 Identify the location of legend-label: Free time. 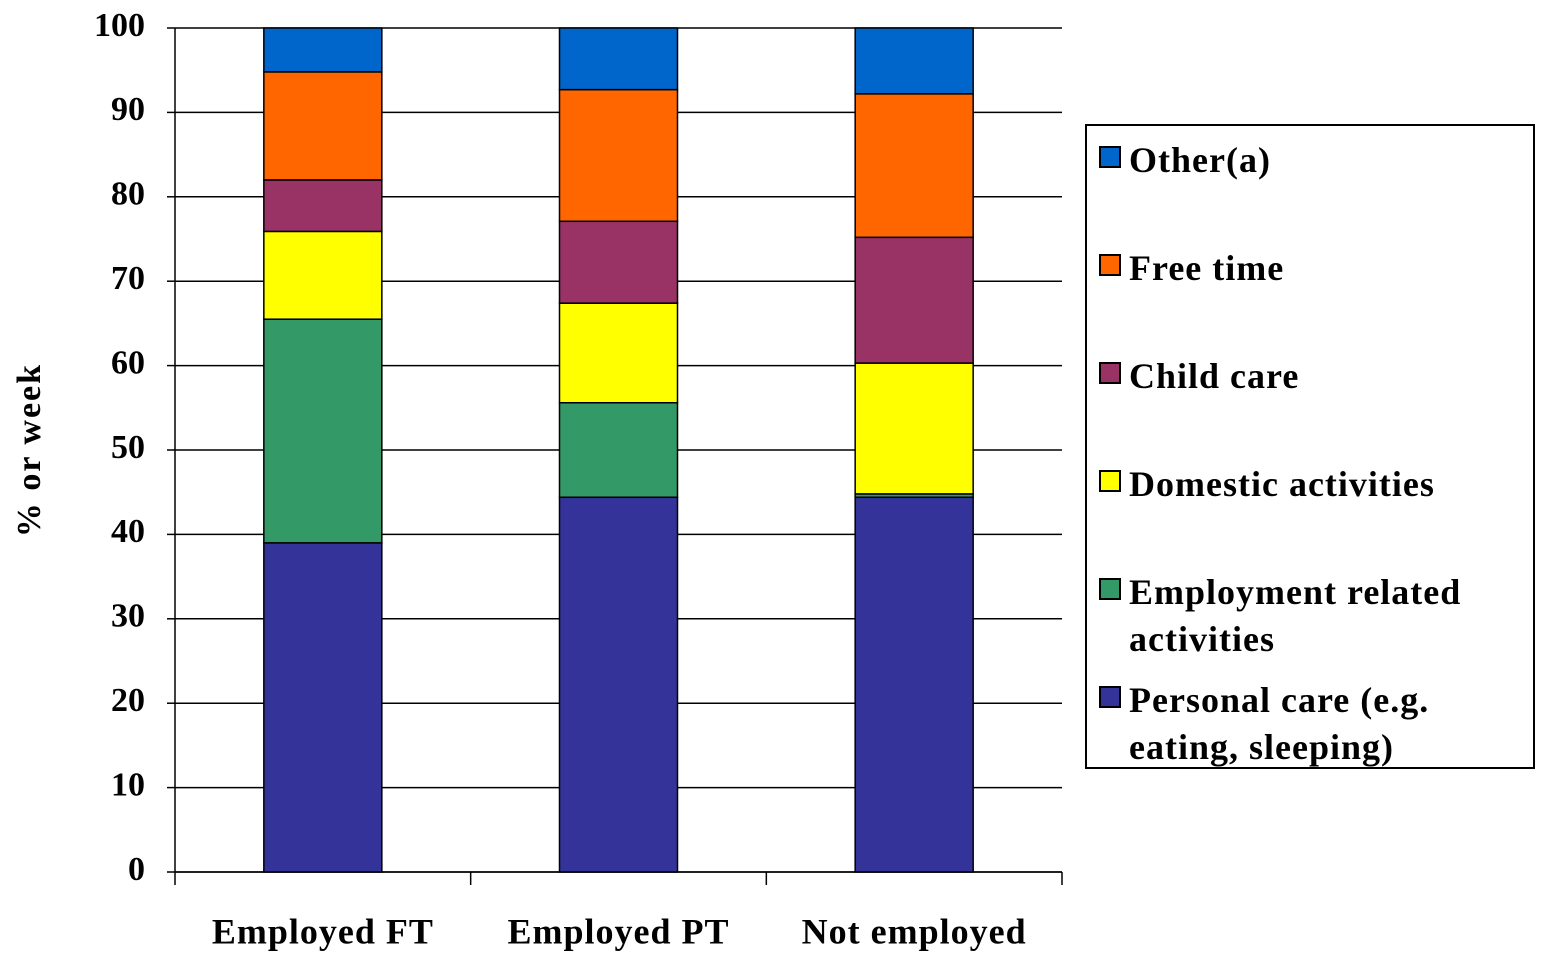
(1207, 268).